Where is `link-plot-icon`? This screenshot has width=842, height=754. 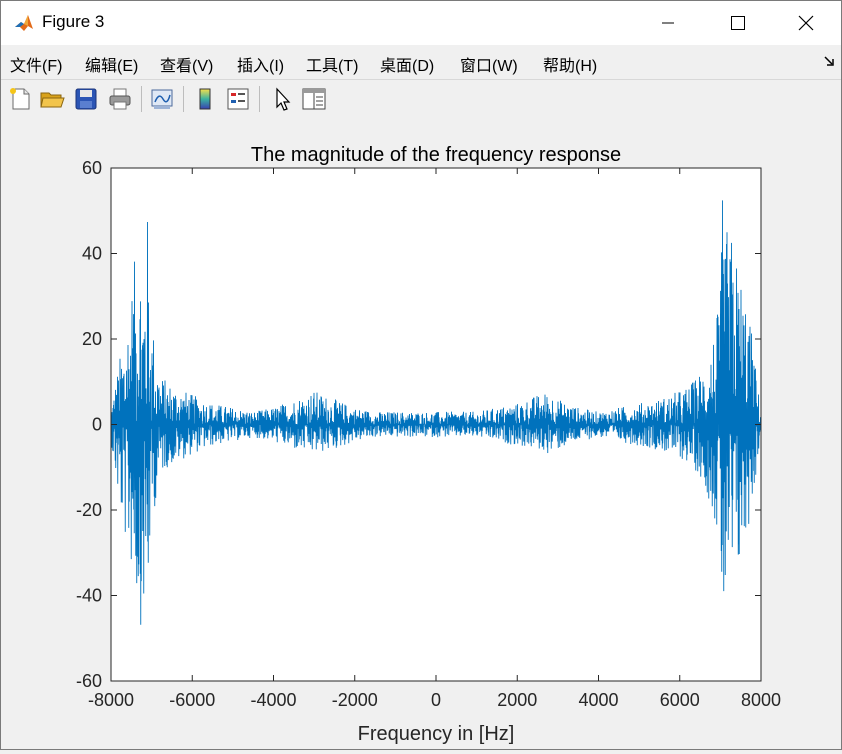
link-plot-icon is located at coordinates (162, 99).